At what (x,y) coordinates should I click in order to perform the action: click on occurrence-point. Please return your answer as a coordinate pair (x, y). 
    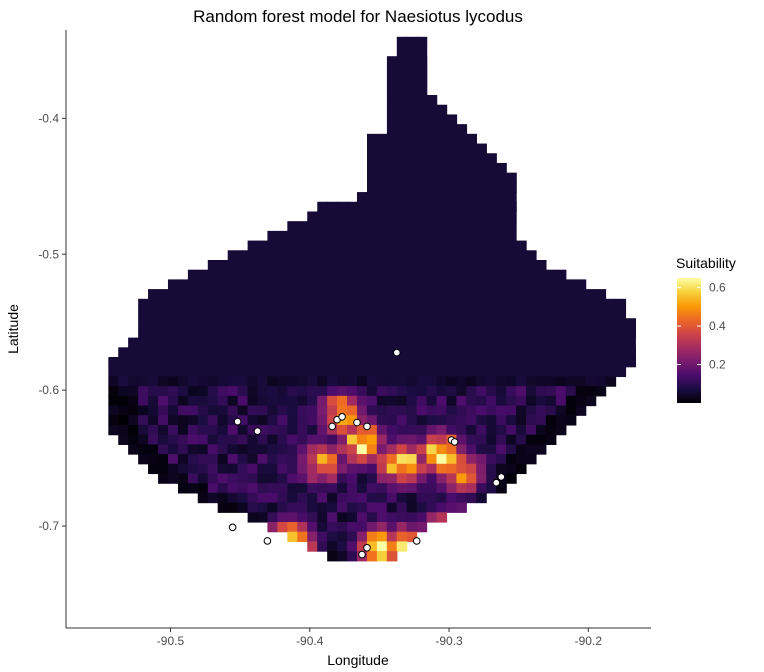
    Looking at the image, I should click on (367, 548).